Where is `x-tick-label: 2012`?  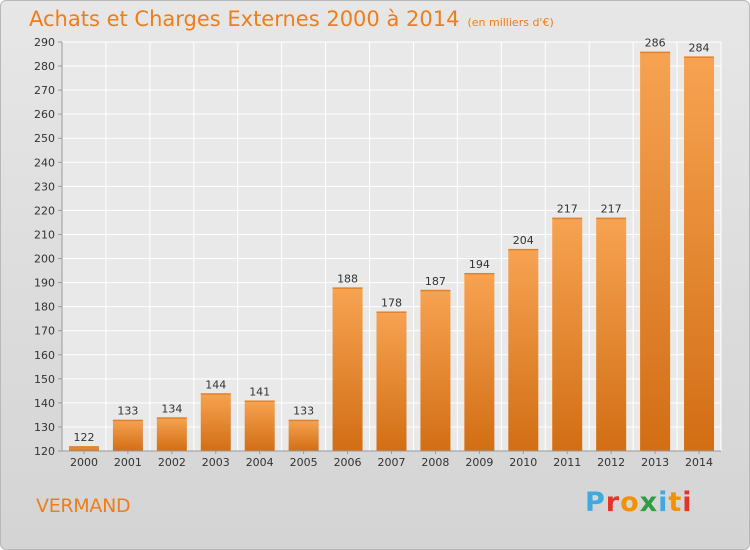 x-tick-label: 2012 is located at coordinates (611, 462).